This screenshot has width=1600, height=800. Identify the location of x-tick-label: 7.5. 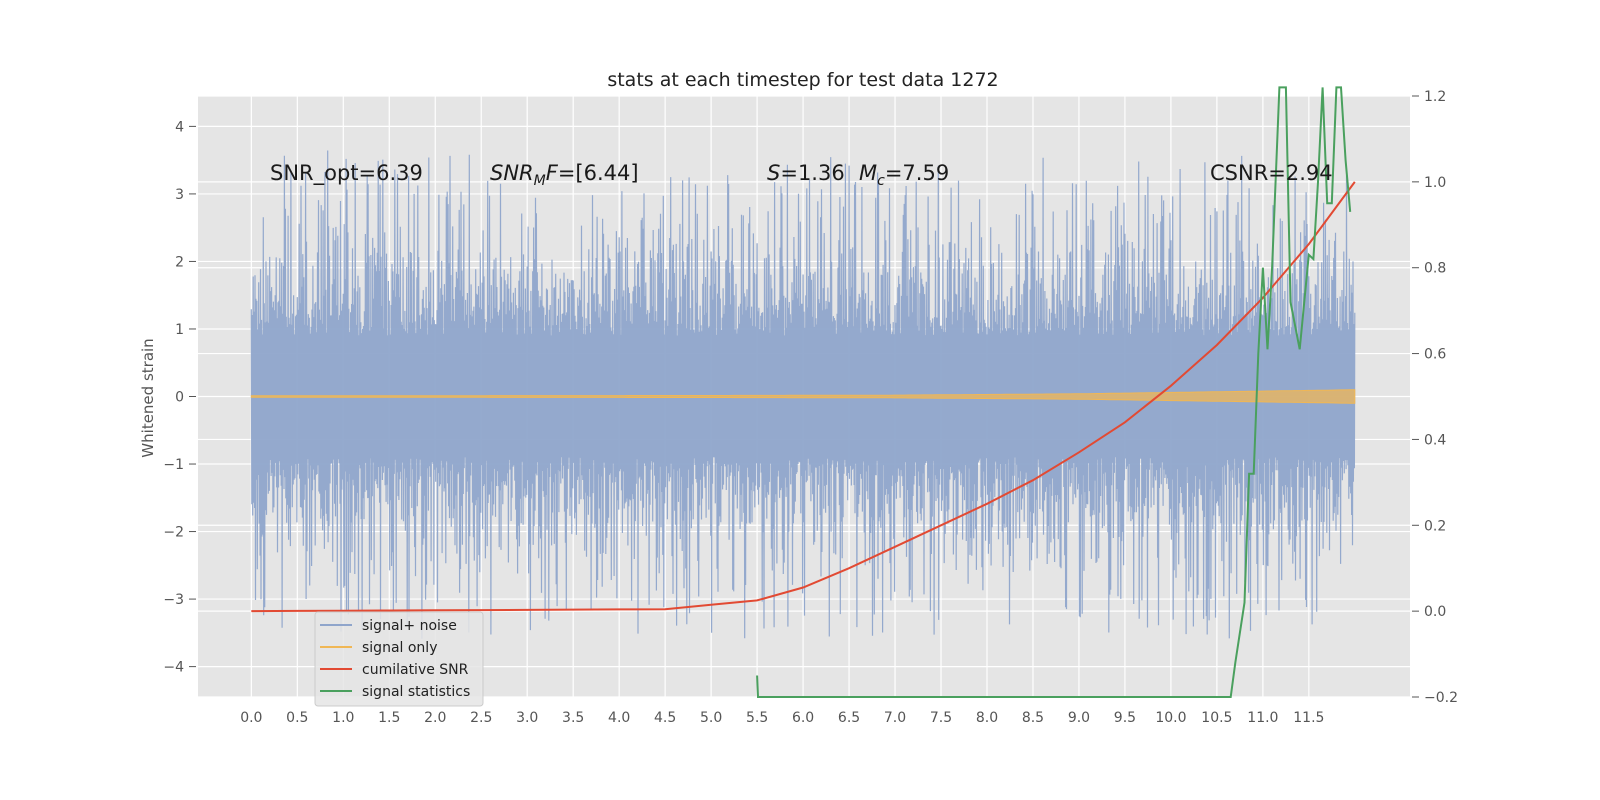
(941, 718).